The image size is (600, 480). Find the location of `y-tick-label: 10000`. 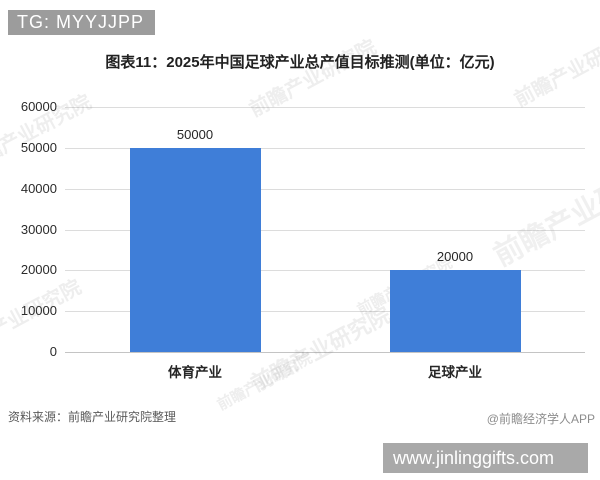

y-tick-label: 10000 is located at coordinates (38, 311).